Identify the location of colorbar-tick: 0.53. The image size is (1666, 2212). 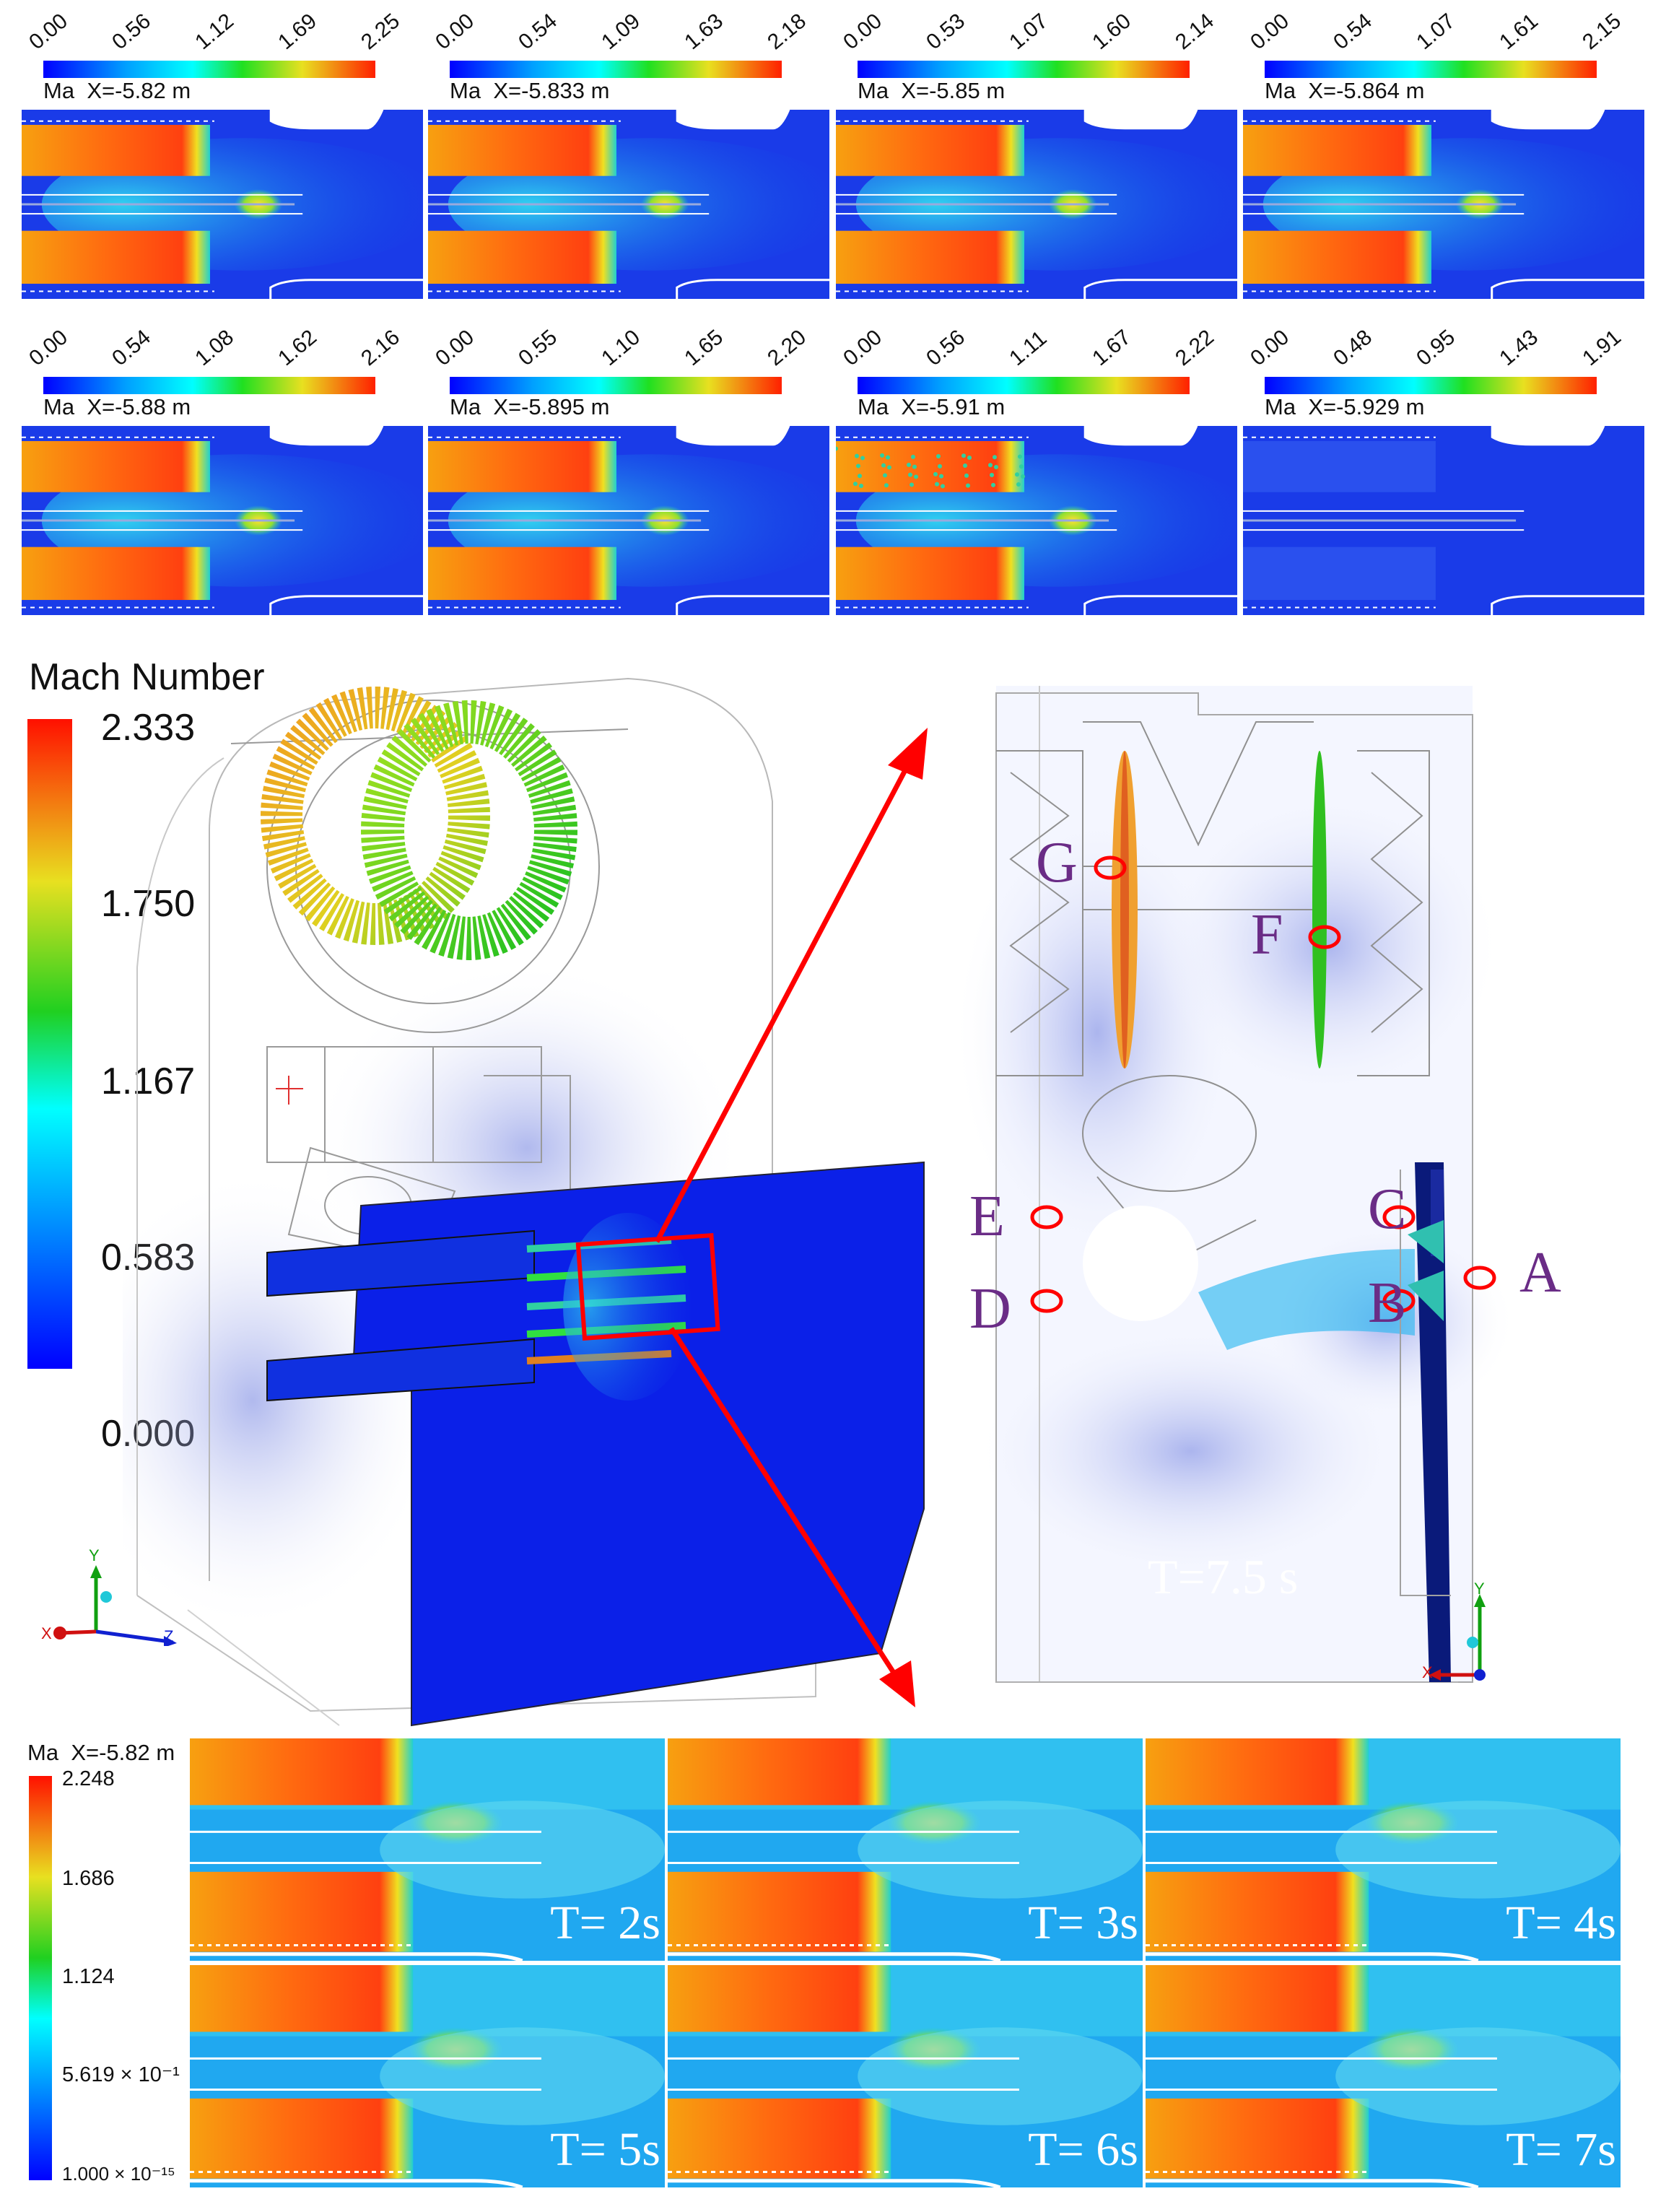
(946, 32).